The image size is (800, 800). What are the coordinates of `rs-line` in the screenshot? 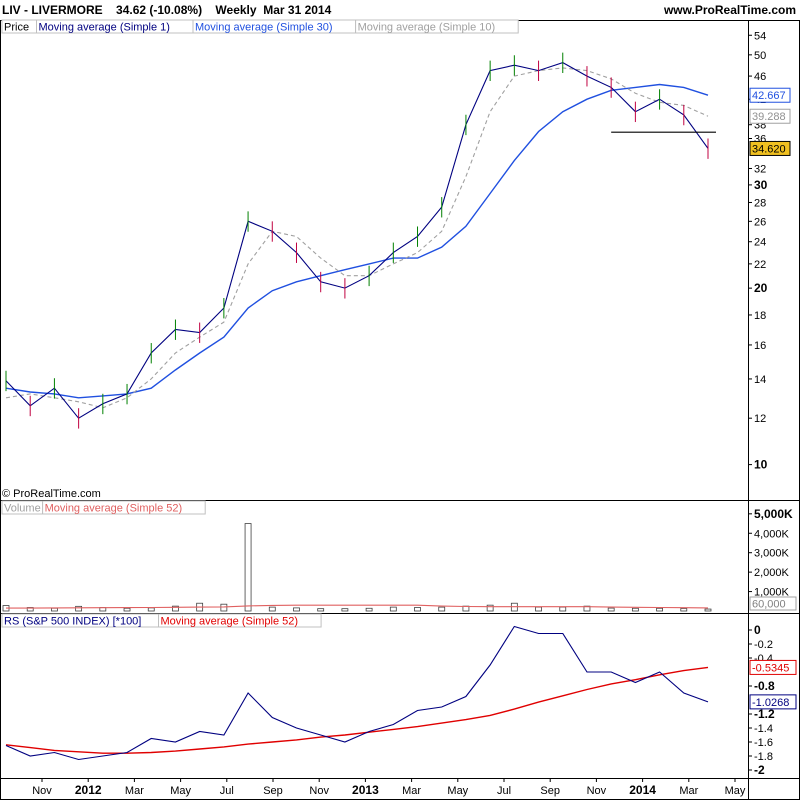 It's located at (357, 693).